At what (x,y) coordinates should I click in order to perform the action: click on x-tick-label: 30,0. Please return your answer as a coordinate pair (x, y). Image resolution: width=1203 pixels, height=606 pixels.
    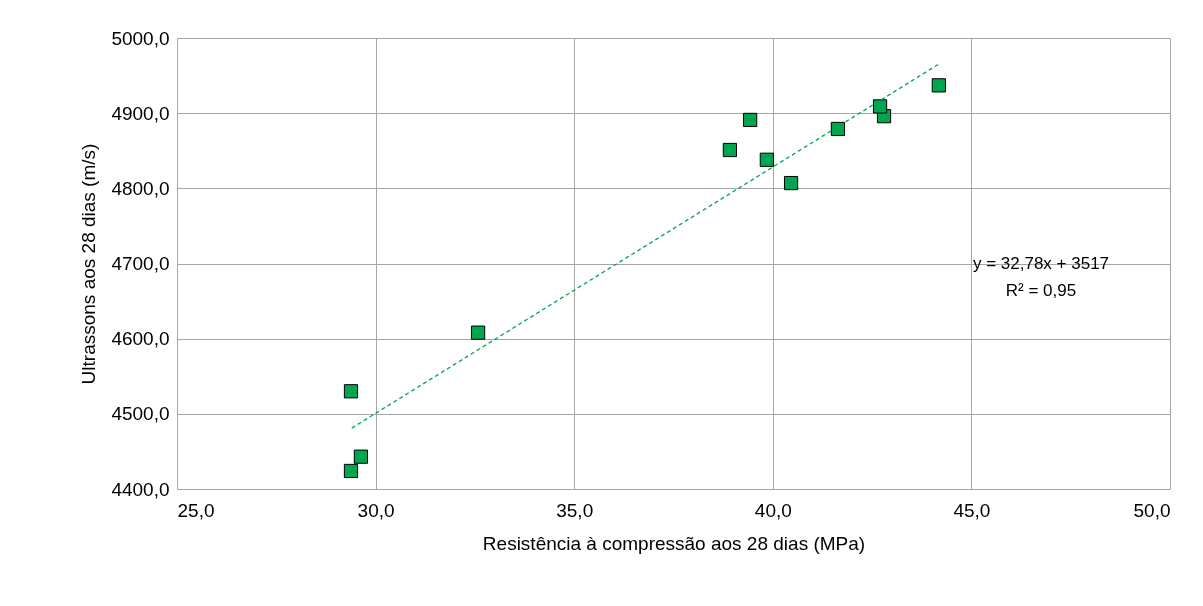
    Looking at the image, I should click on (376, 510).